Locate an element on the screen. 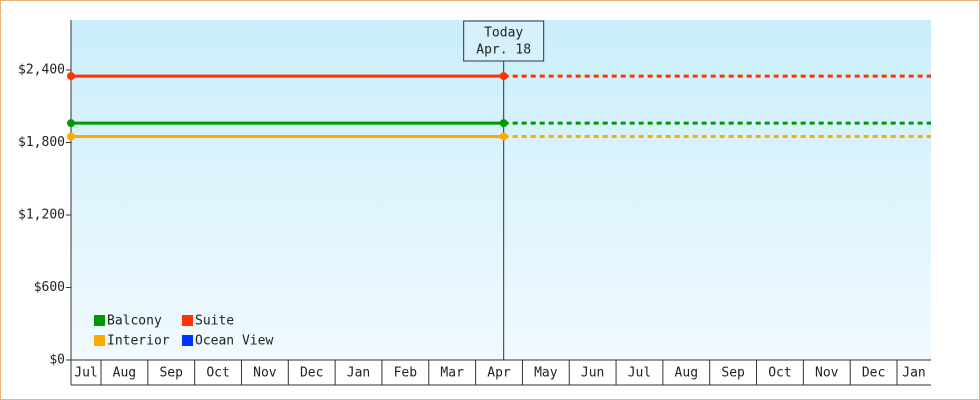 The height and width of the screenshot is (400, 980). today-label: Today is located at coordinates (503, 33).